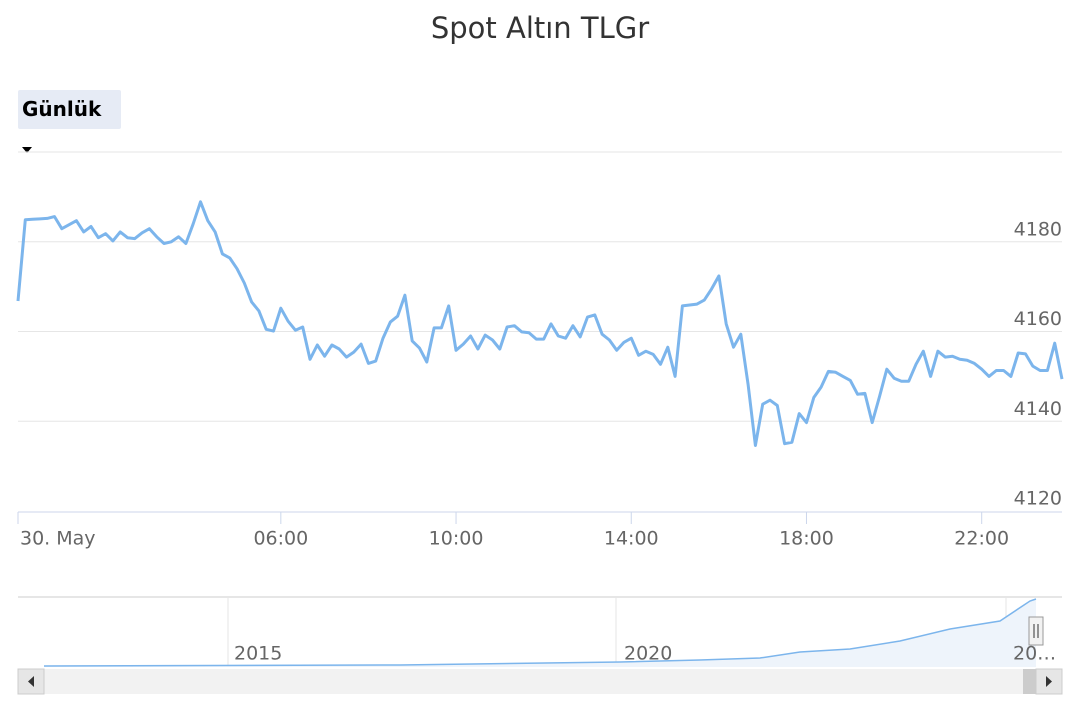 The width and height of the screenshot is (1080, 720). Describe the element at coordinates (981, 539) in the screenshot. I see `x-tick-label: 22:00` at that location.